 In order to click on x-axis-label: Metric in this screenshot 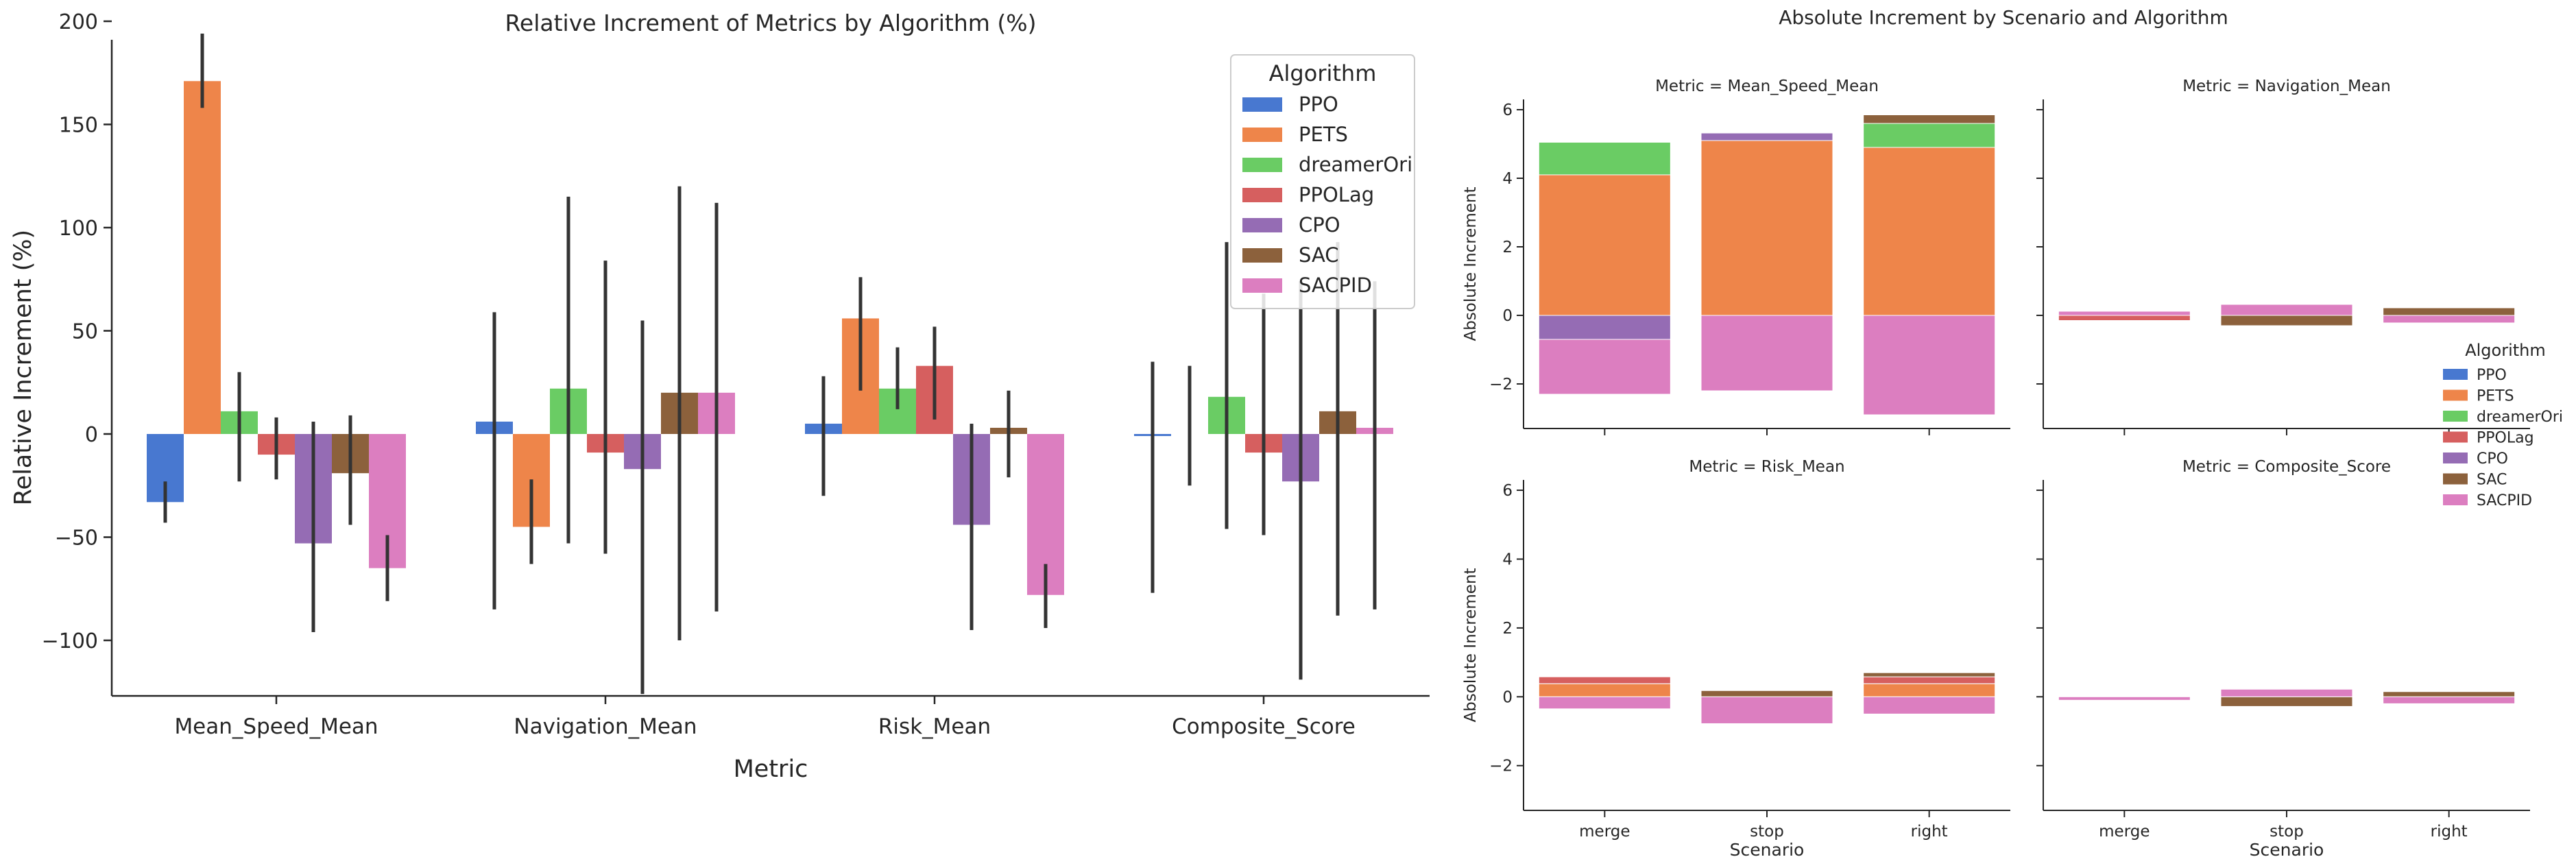, I will do `click(771, 769)`.